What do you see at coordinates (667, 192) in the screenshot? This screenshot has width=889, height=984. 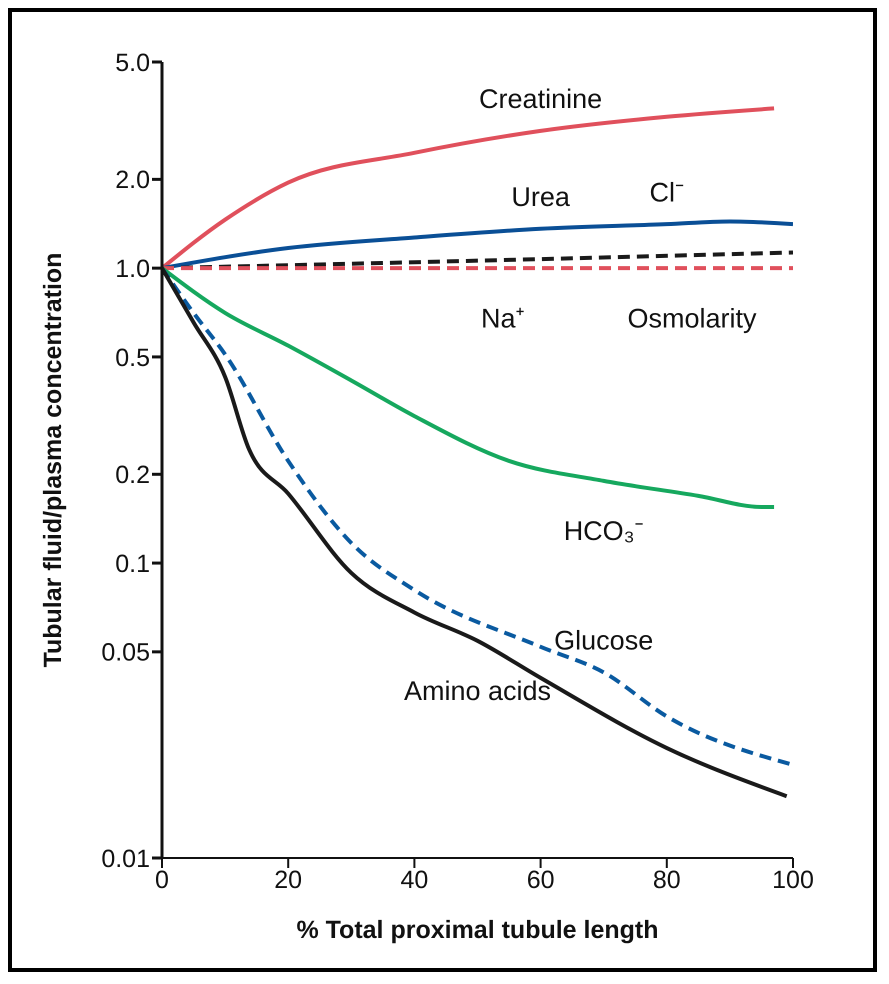 I see `annotation: Cl⁻` at bounding box center [667, 192].